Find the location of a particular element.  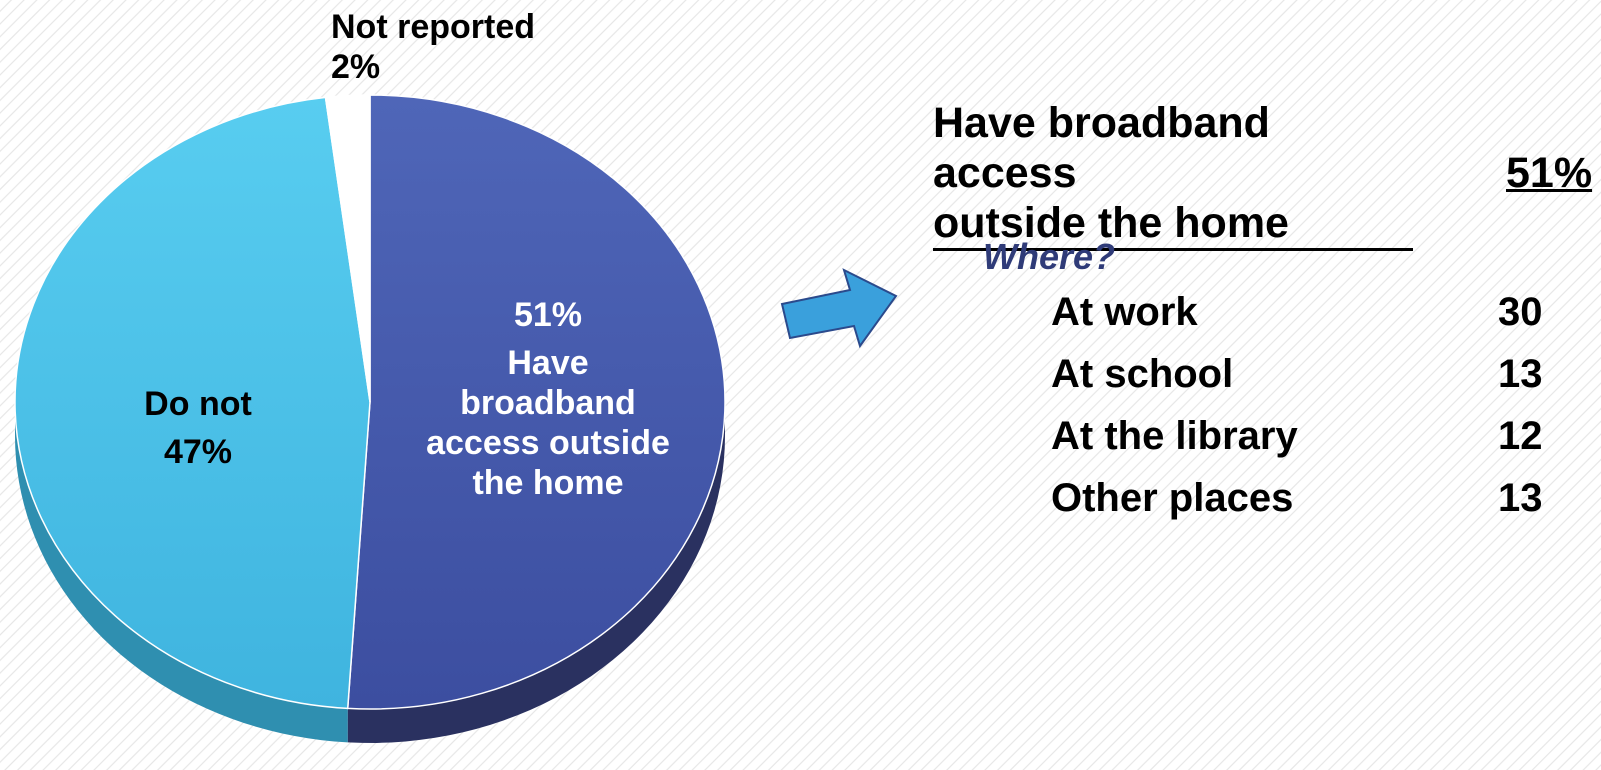

slice-not-reported is located at coordinates (347, 248).